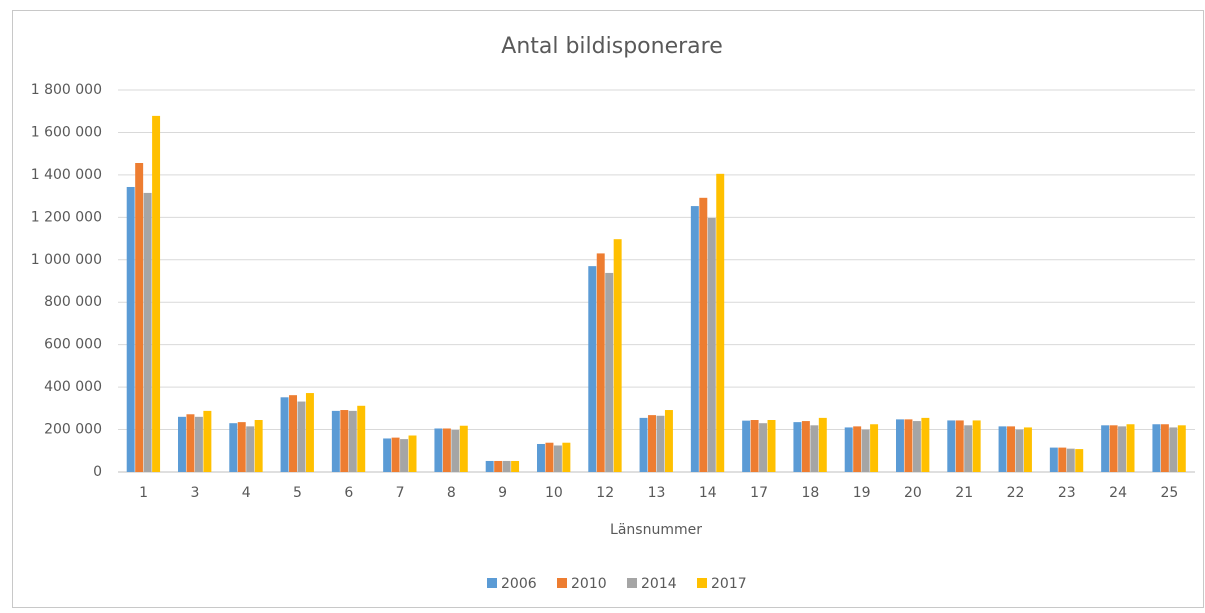 Image resolution: width=1205 pixels, height=613 pixels. Describe the element at coordinates (1118, 493) in the screenshot. I see `x-tick-label: 24` at that location.